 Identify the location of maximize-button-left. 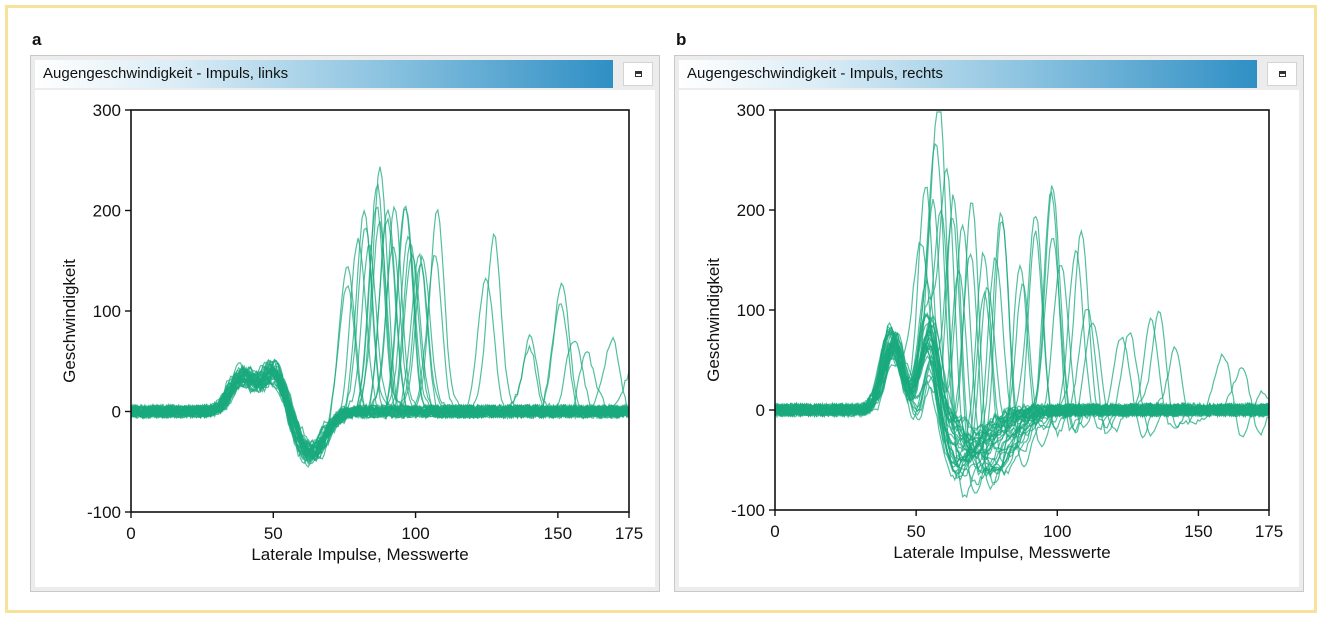
(638, 74).